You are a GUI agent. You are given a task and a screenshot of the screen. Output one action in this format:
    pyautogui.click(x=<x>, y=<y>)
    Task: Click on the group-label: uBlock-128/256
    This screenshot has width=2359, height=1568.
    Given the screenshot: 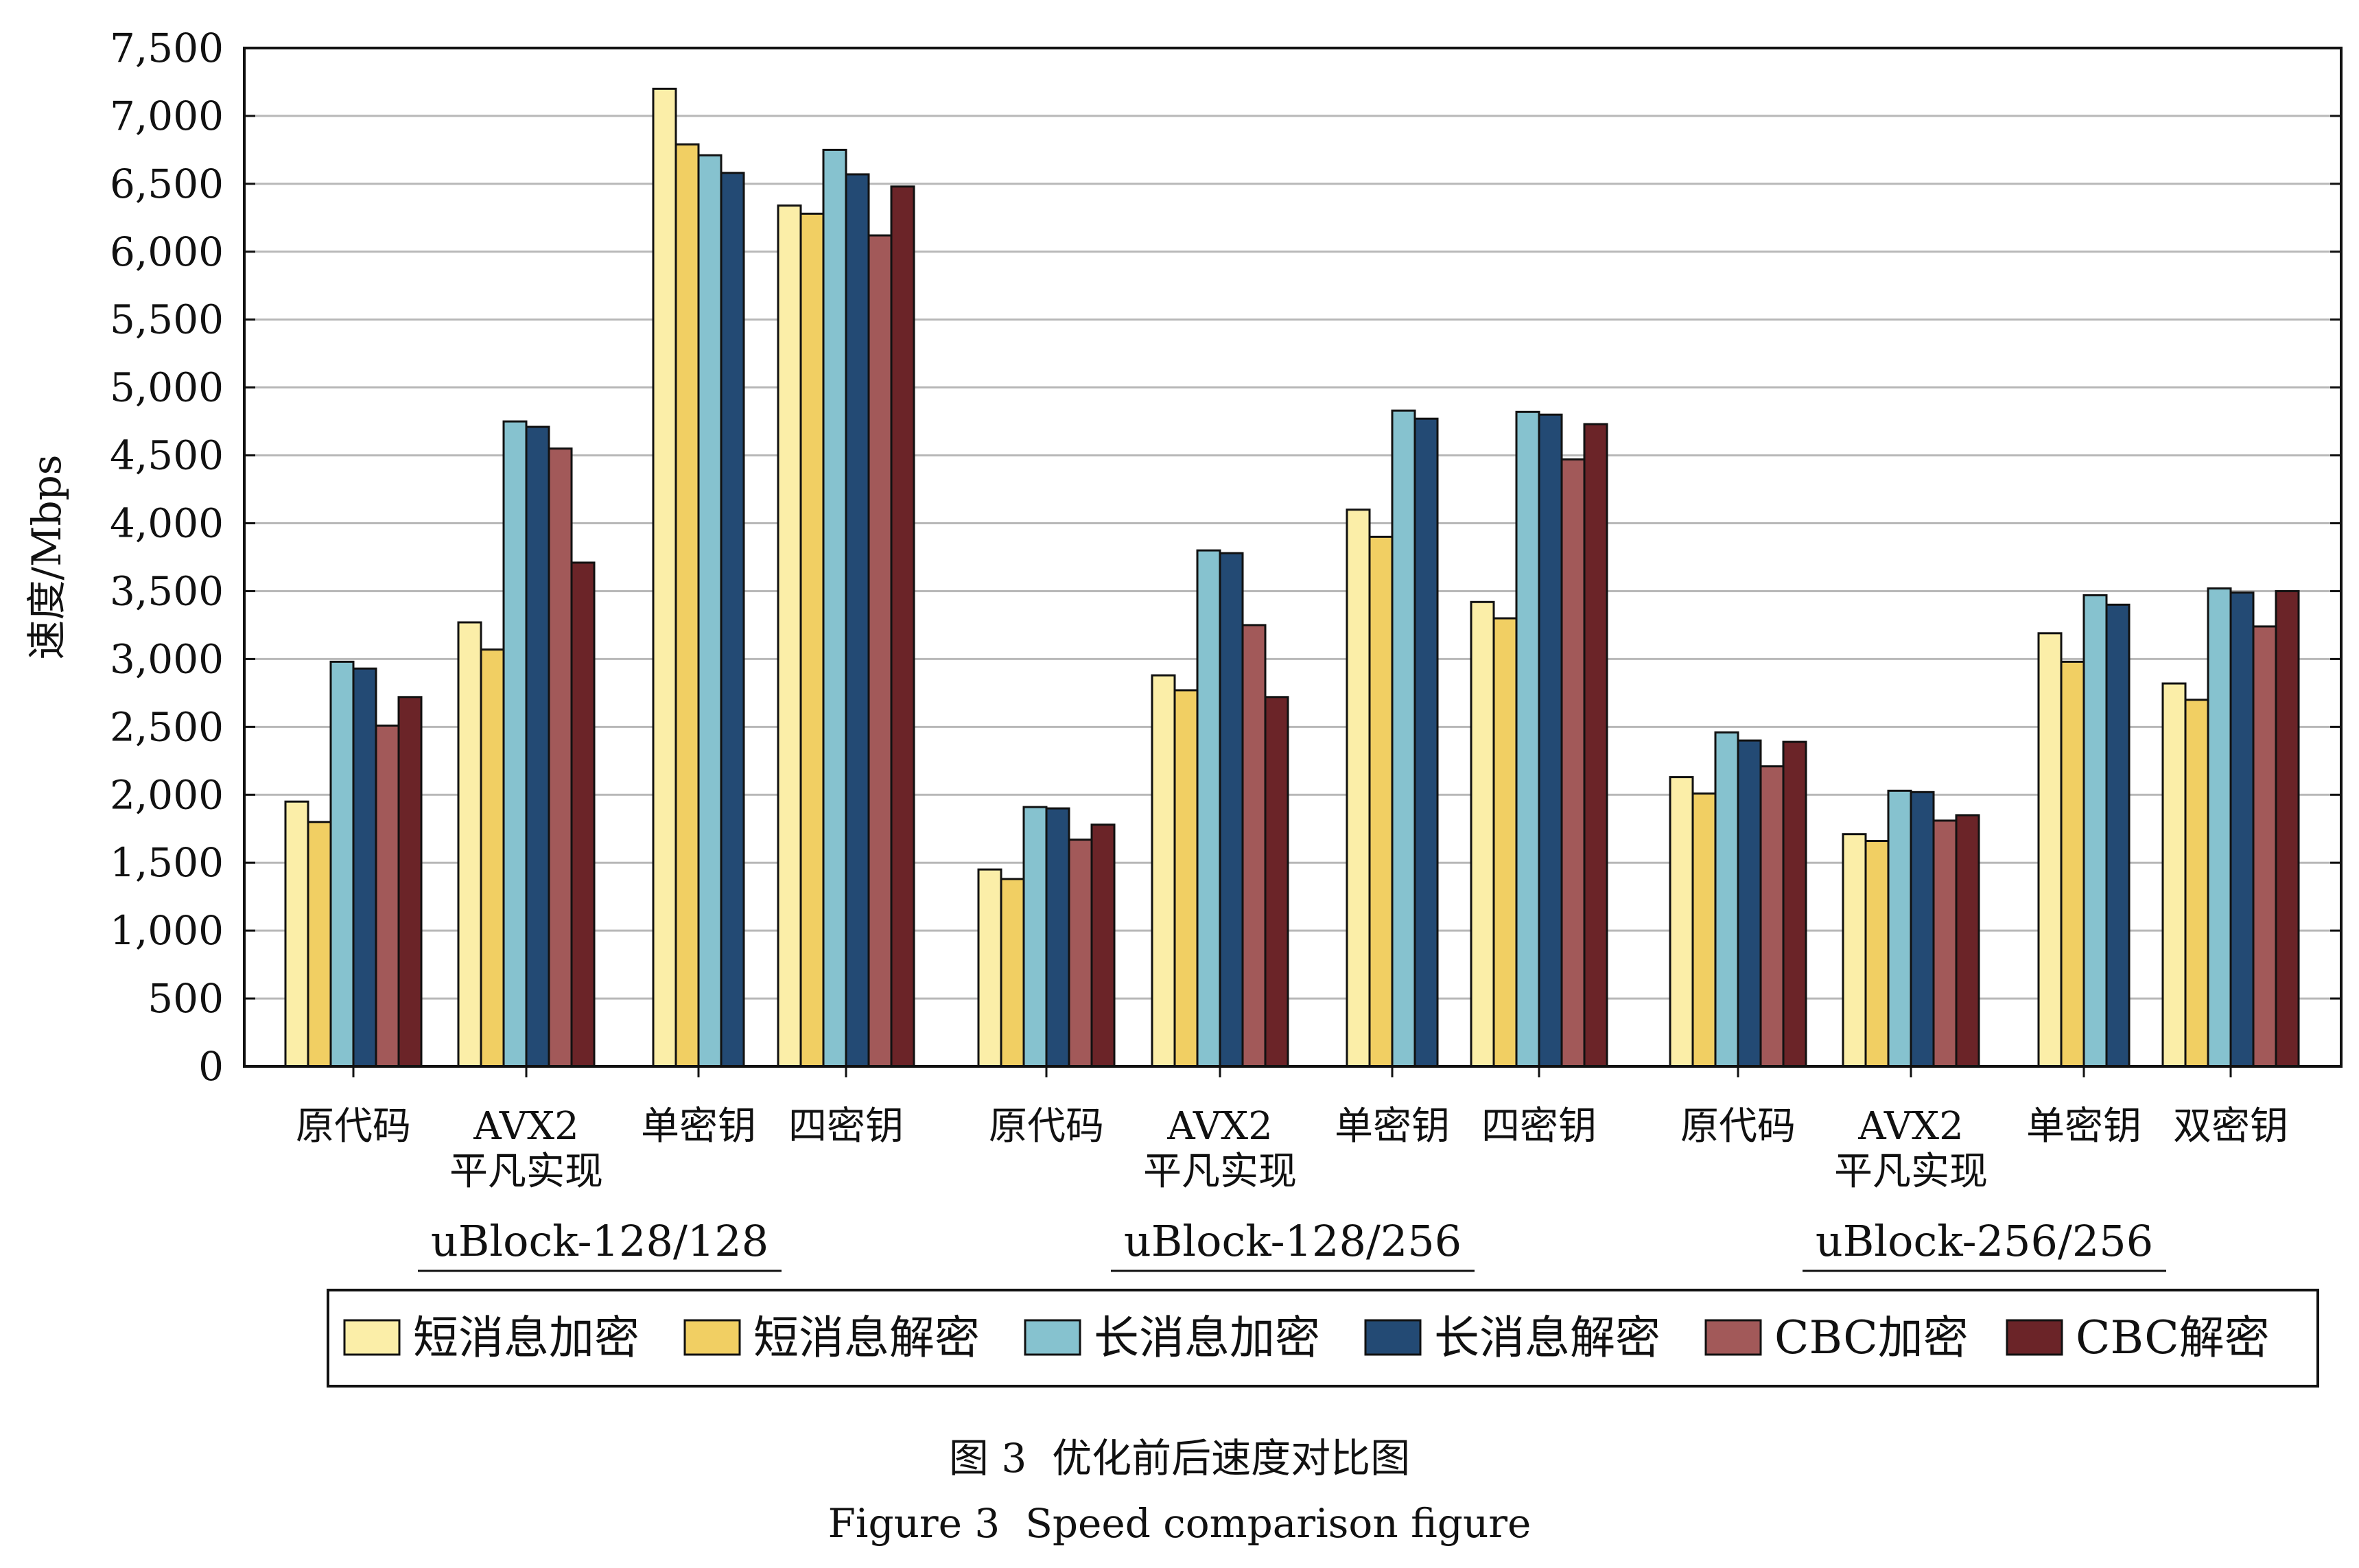 What is the action you would take?
    pyautogui.click(x=1293, y=1241)
    